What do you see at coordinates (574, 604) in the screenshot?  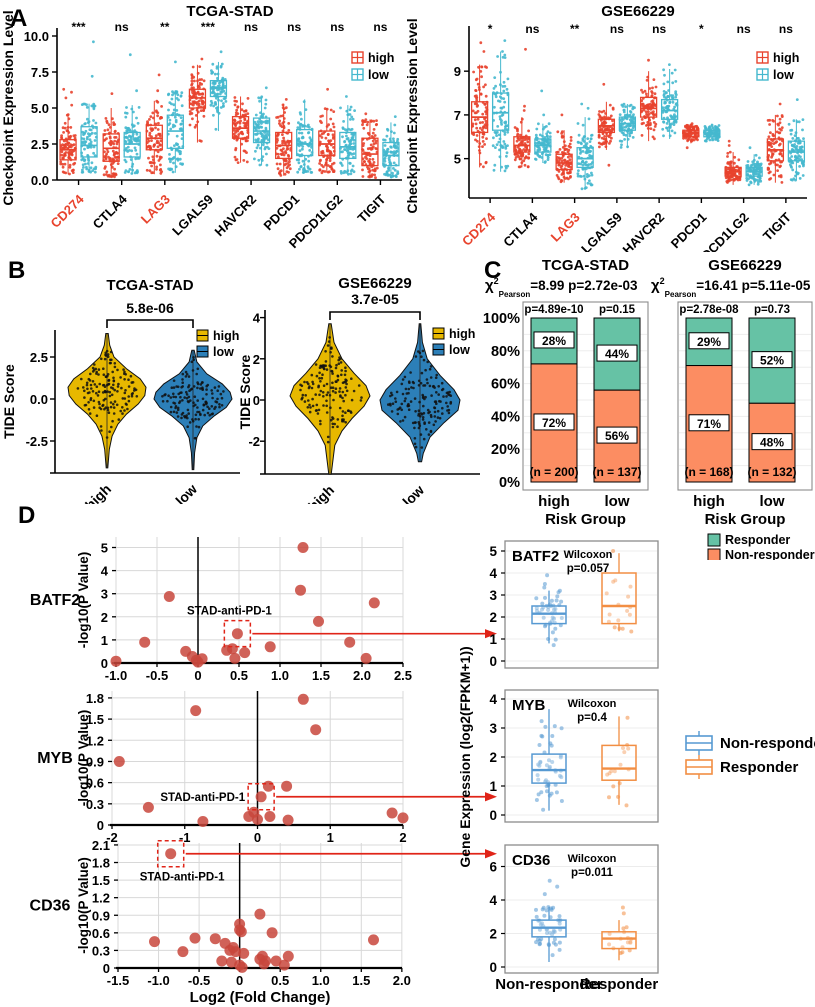 I see `boxplot-frame-BATF2: 0 1 2 3 4 5` at bounding box center [574, 604].